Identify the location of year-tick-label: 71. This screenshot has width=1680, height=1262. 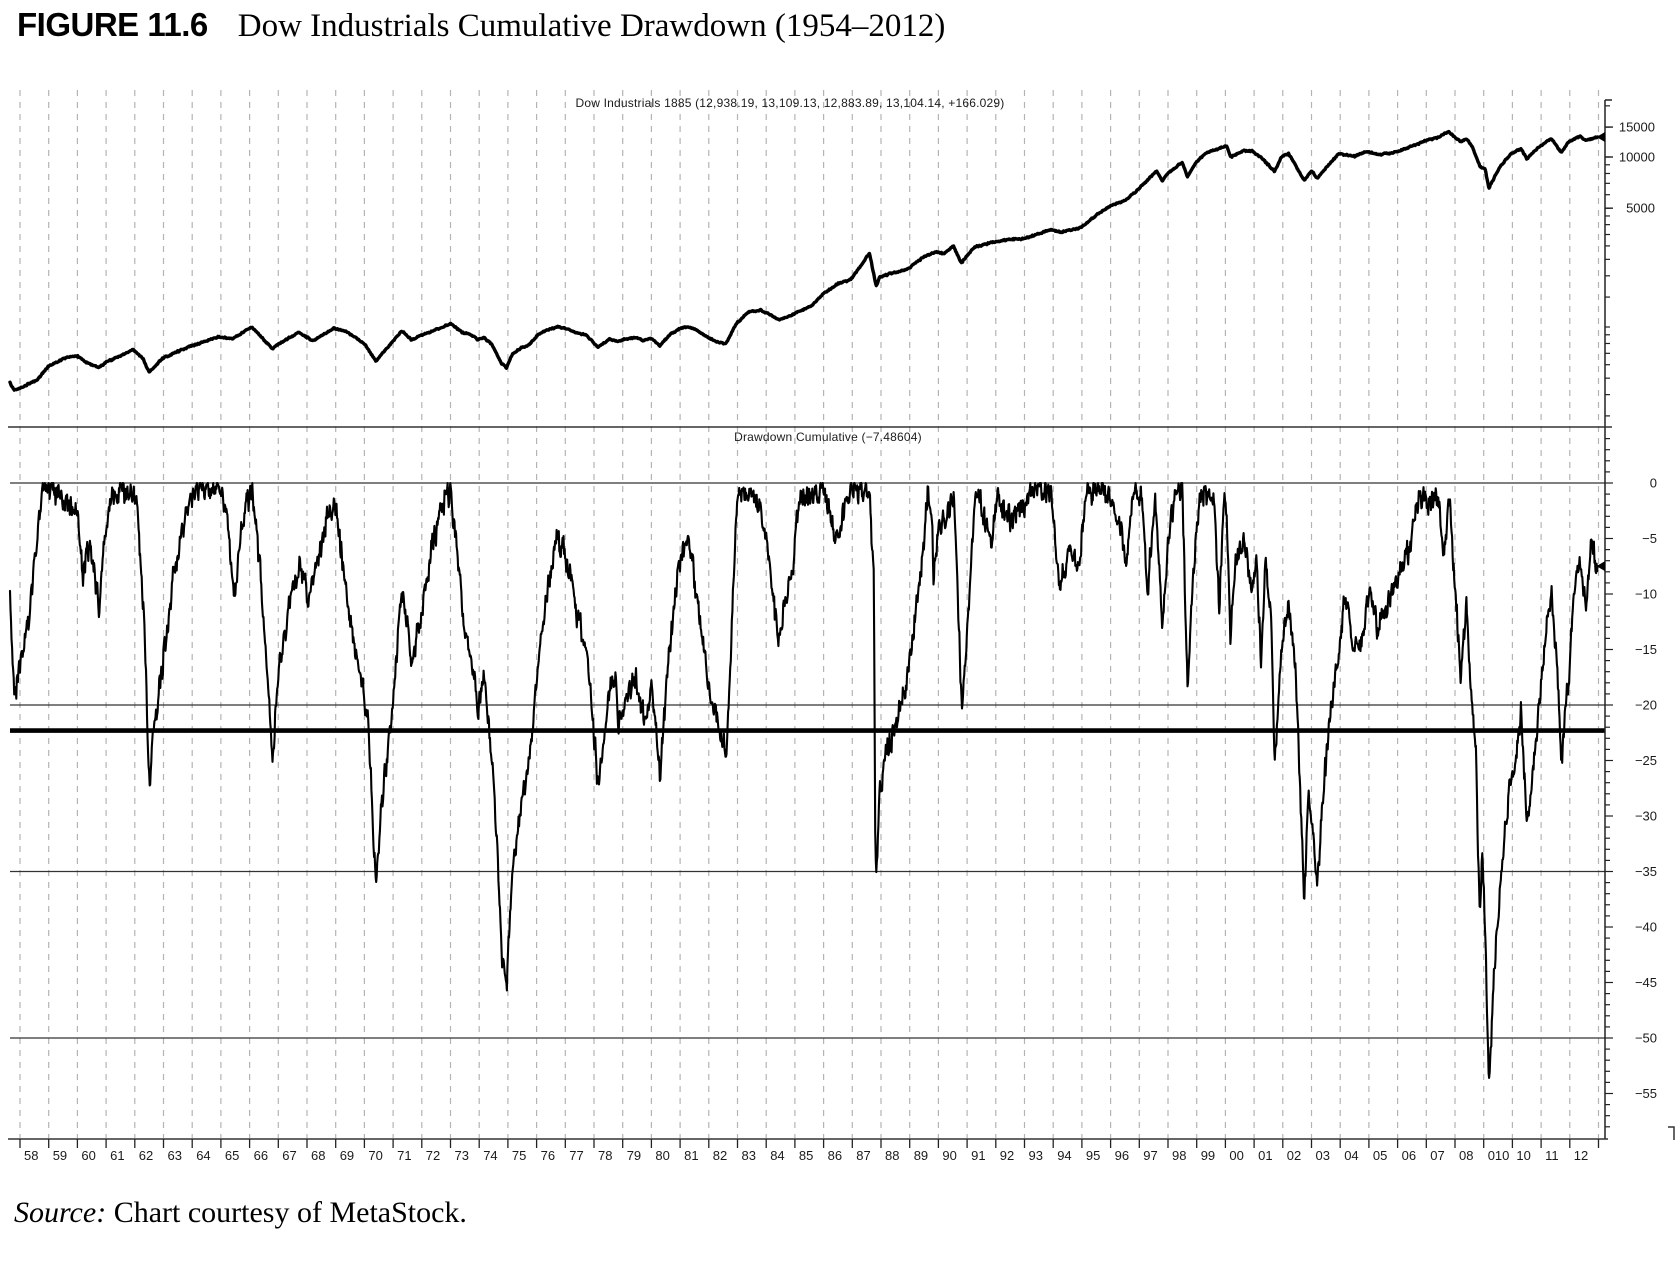
(404, 1155).